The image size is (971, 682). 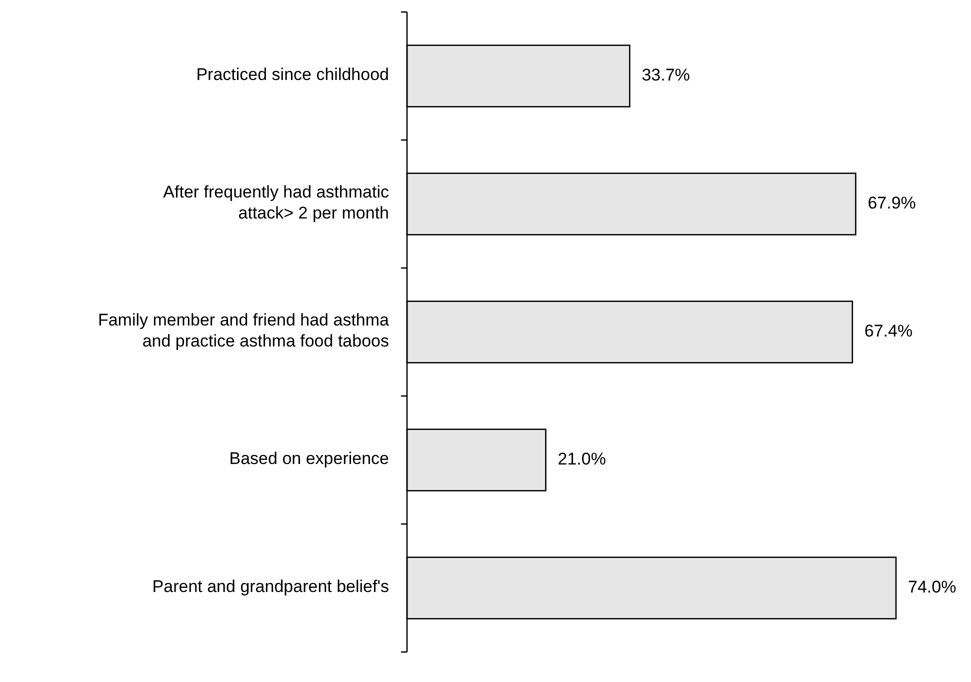 I want to click on data-label: 67.4%, so click(x=888, y=330).